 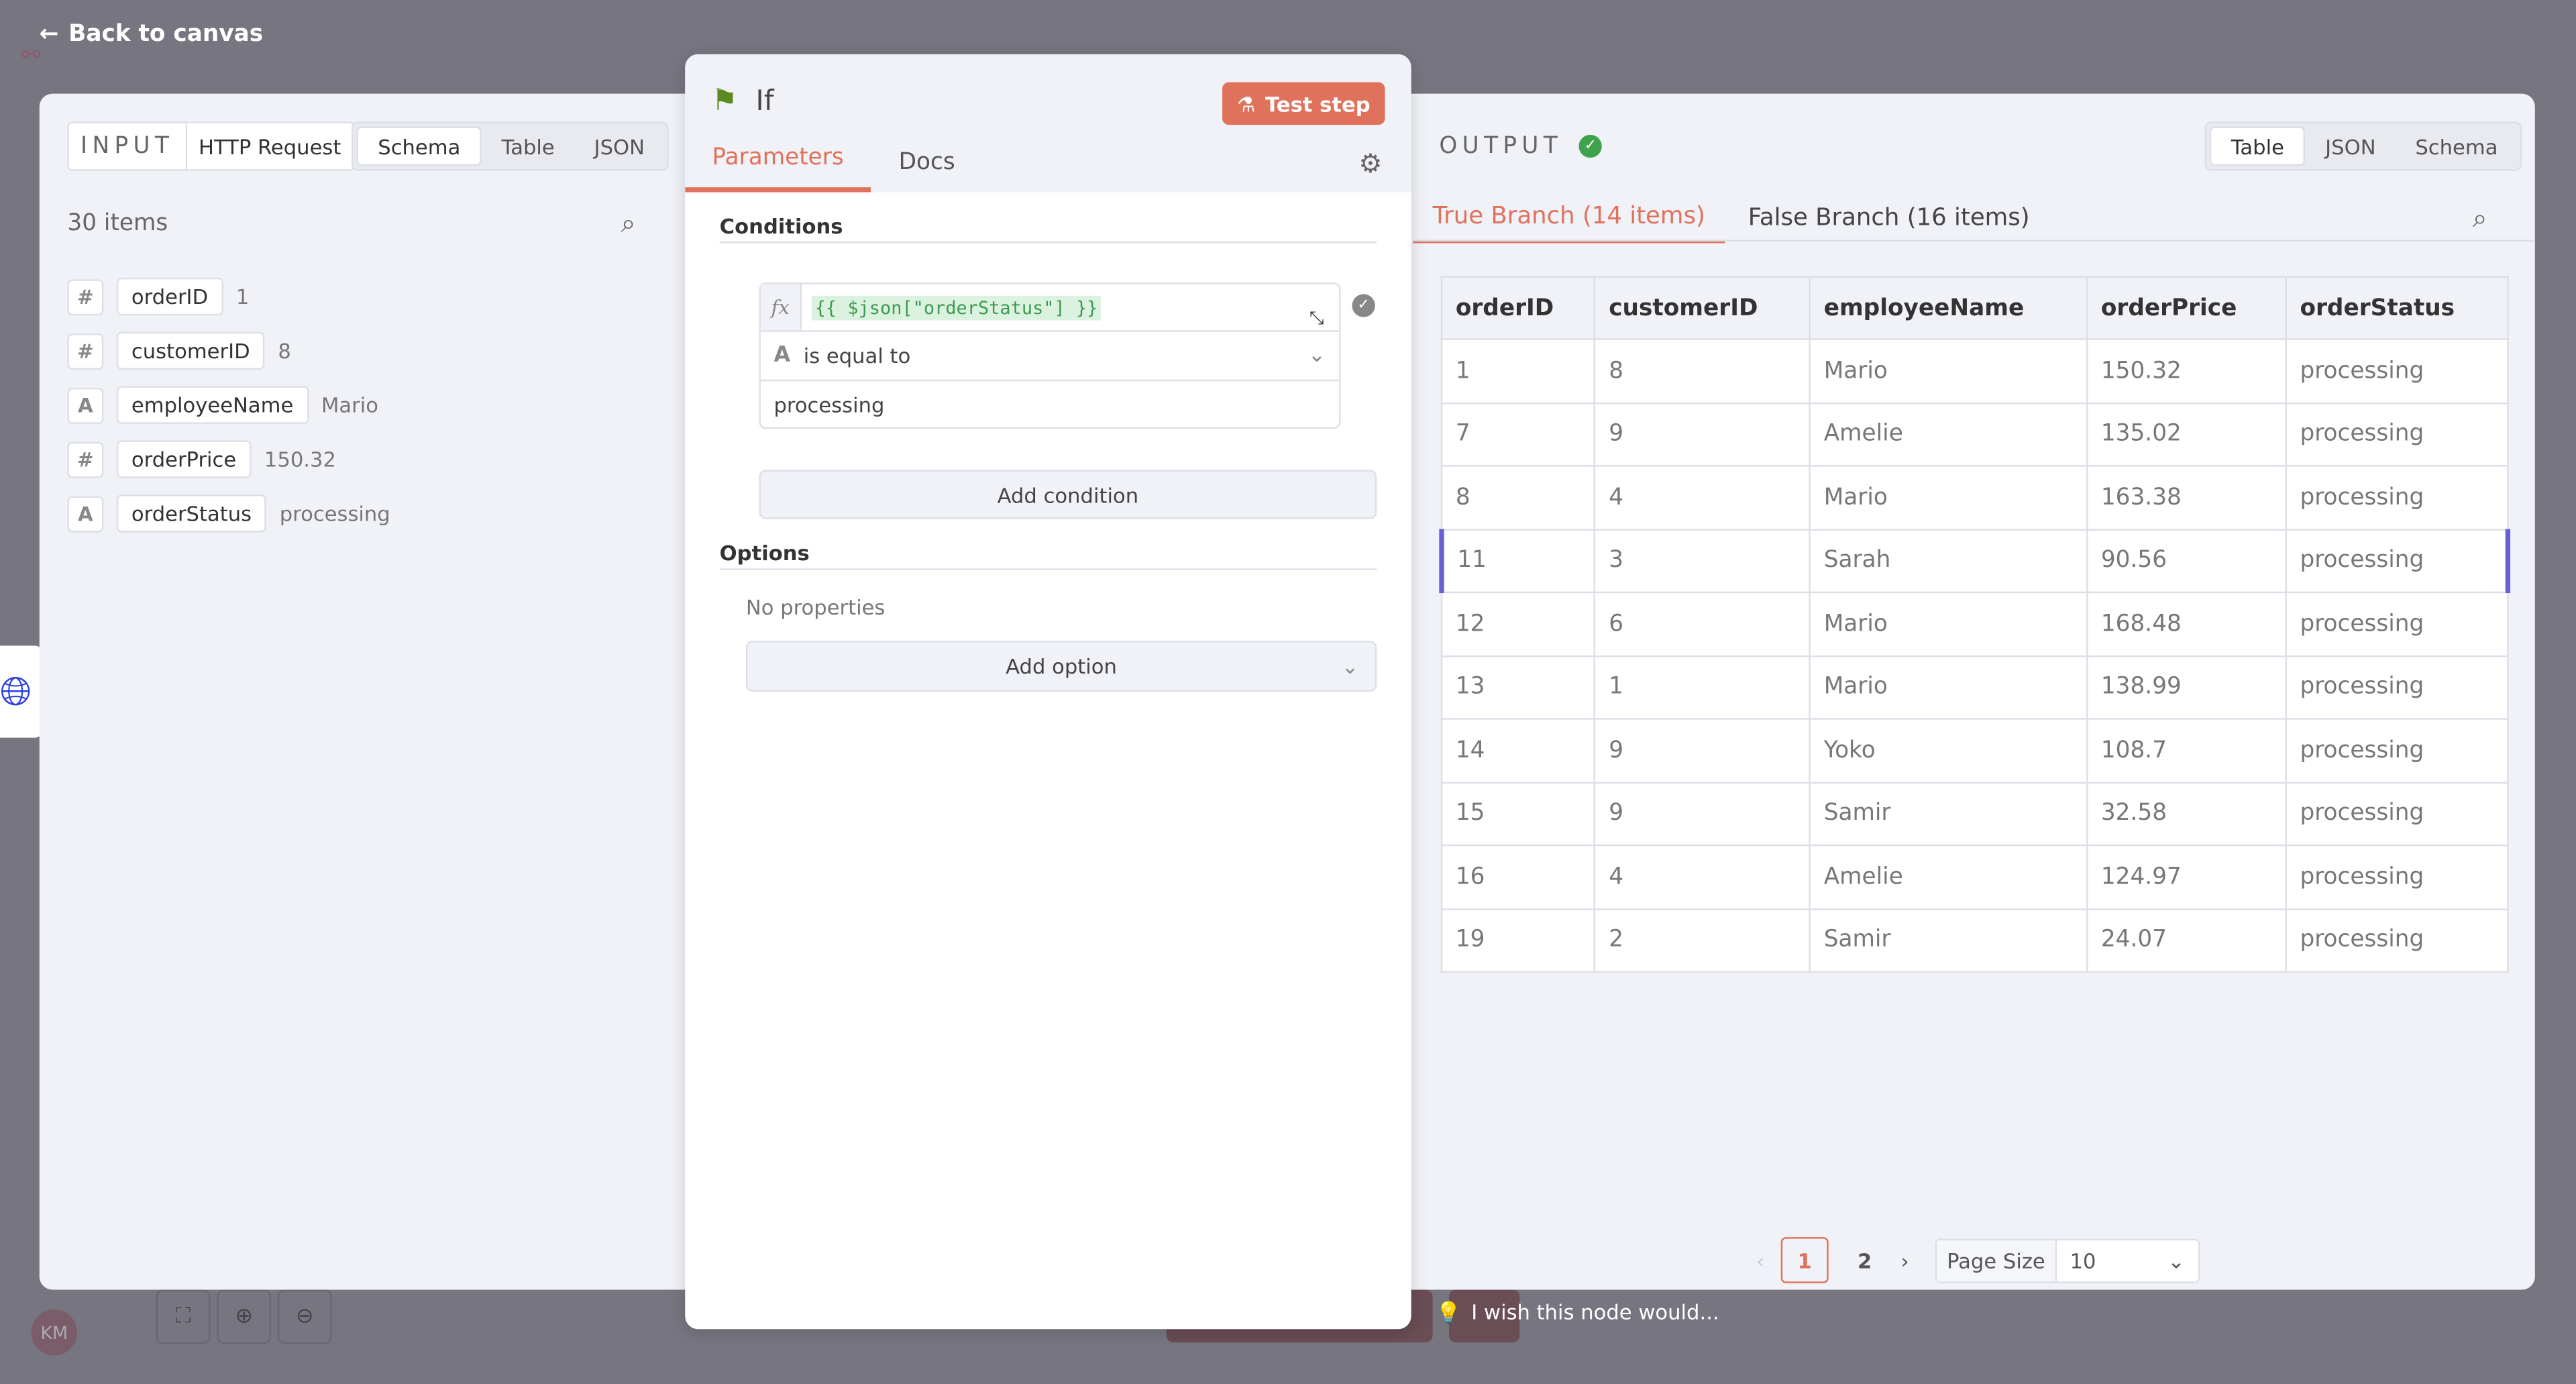 I want to click on table-row: 13 1 Mario 138.99 processing, so click(x=1974, y=687).